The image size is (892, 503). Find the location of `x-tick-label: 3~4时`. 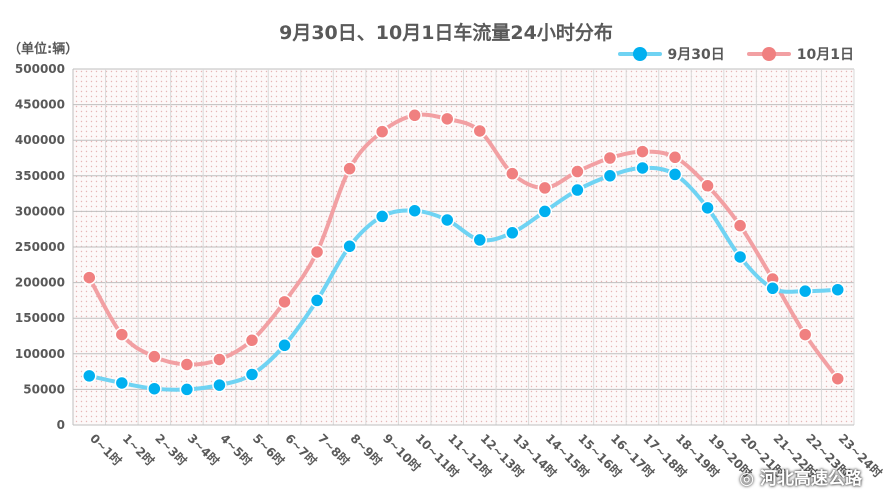

x-tick-label: 3~4时 is located at coordinates (204, 450).